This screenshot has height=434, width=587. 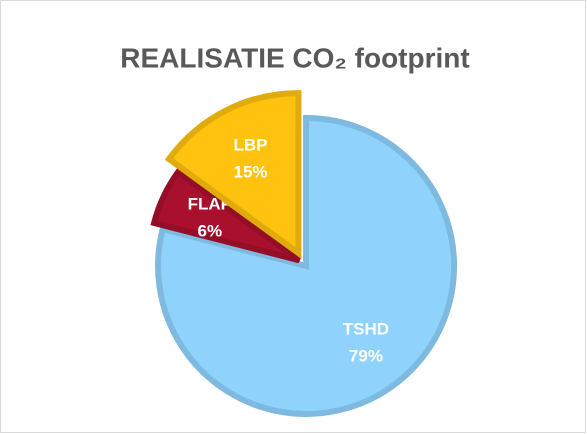 I want to click on slice-label: TSHD, so click(x=366, y=329).